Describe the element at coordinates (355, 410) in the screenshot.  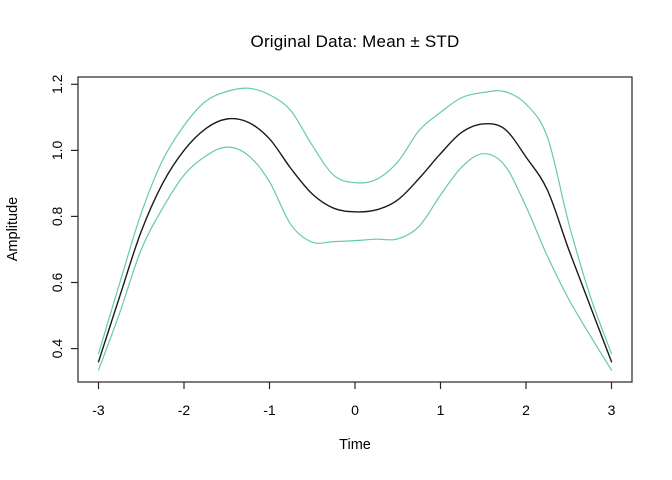
I see `x-tick-label: 0` at that location.